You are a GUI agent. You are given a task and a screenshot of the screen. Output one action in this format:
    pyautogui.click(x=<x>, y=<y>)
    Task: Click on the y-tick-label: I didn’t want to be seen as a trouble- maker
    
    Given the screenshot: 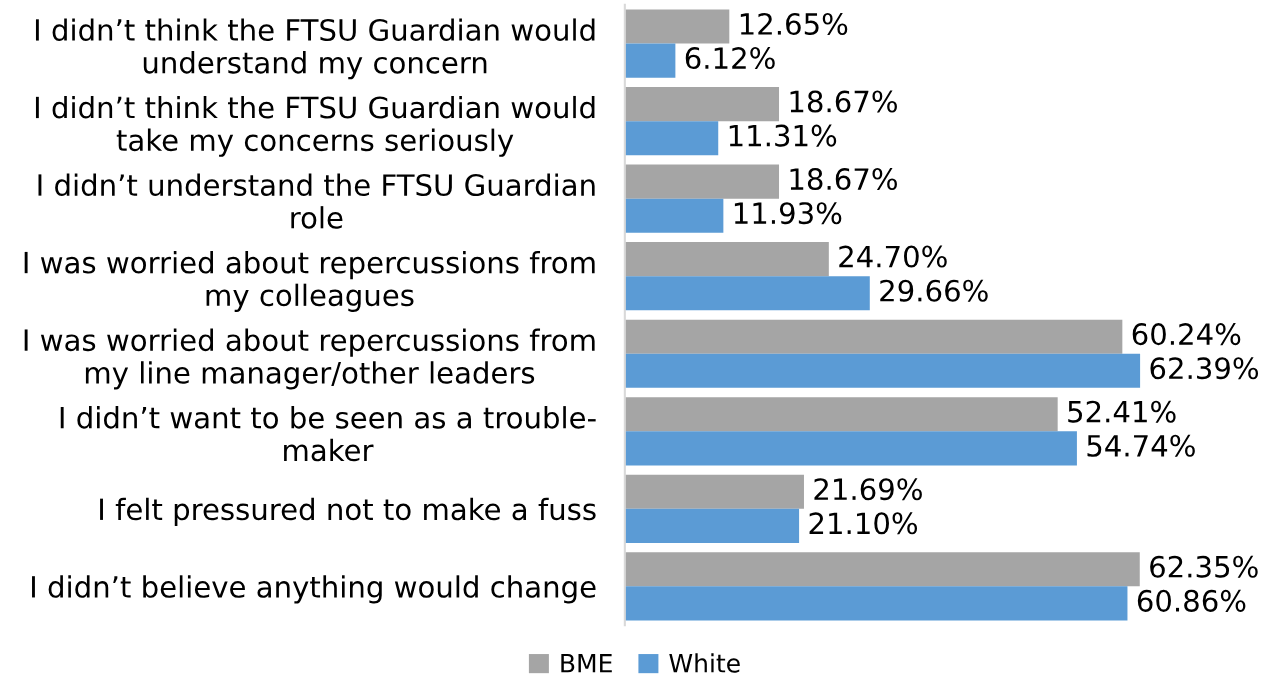 What is the action you would take?
    pyautogui.click(x=328, y=434)
    